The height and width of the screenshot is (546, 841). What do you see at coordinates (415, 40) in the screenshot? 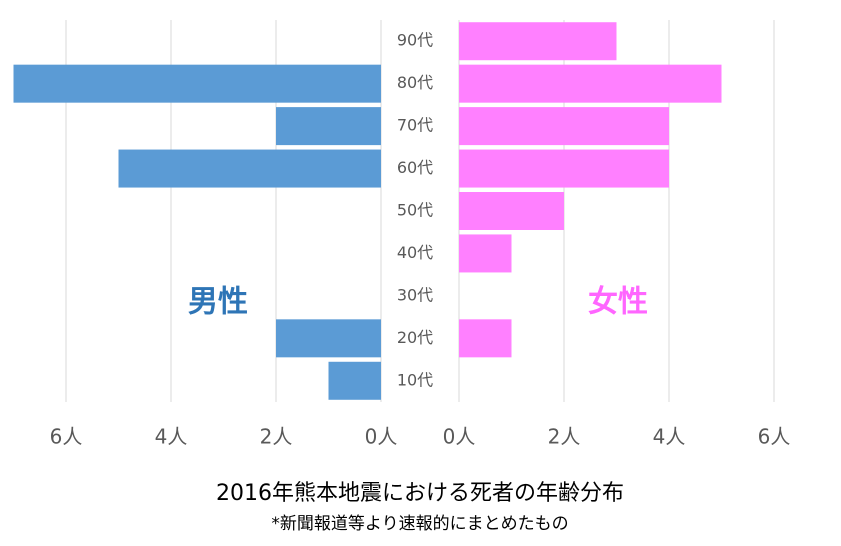
I see `category-label: 90代` at bounding box center [415, 40].